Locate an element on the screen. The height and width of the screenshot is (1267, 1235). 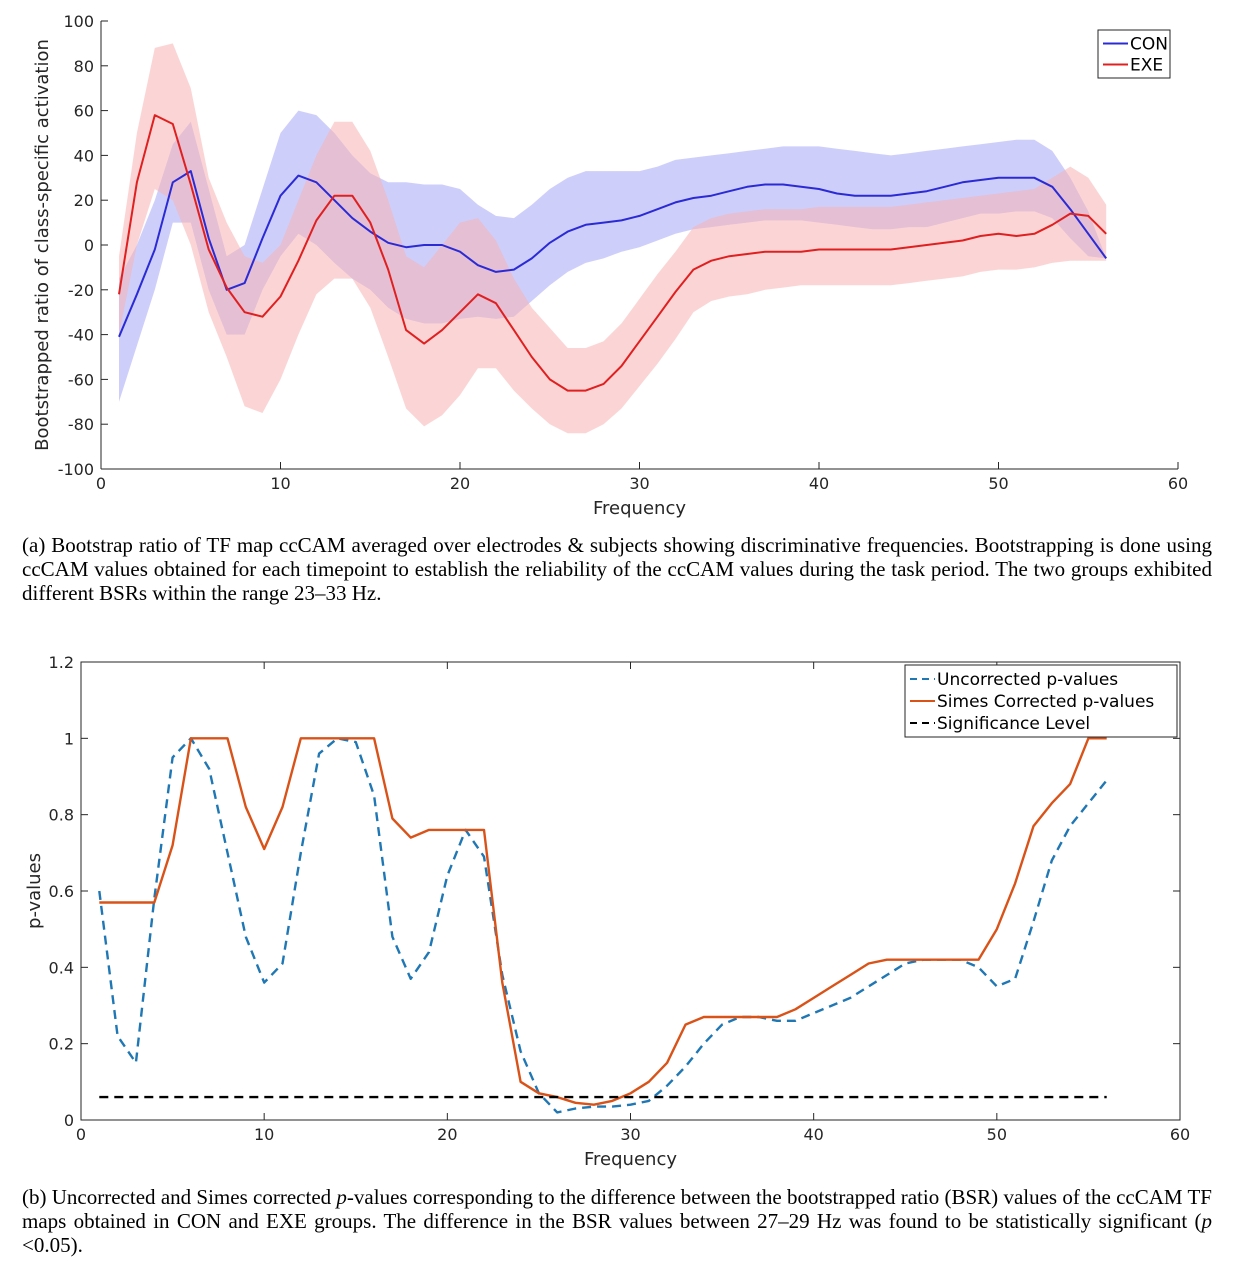
y-tick-label: -20 is located at coordinates (81, 290).